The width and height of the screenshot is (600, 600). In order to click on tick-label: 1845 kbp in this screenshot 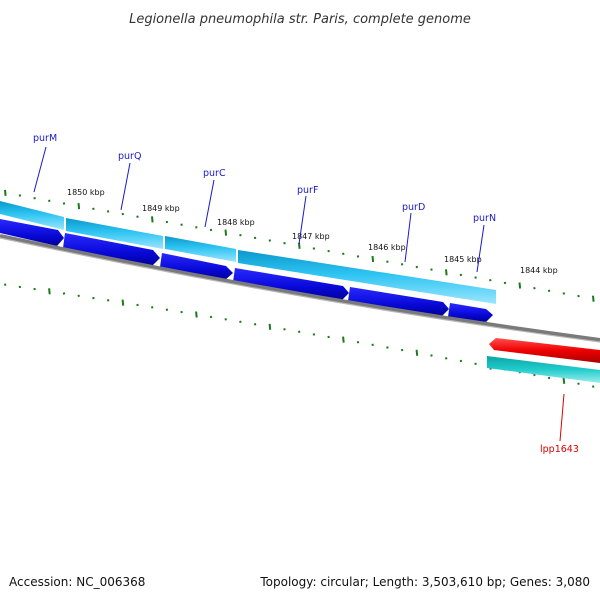, I will do `click(463, 259)`.